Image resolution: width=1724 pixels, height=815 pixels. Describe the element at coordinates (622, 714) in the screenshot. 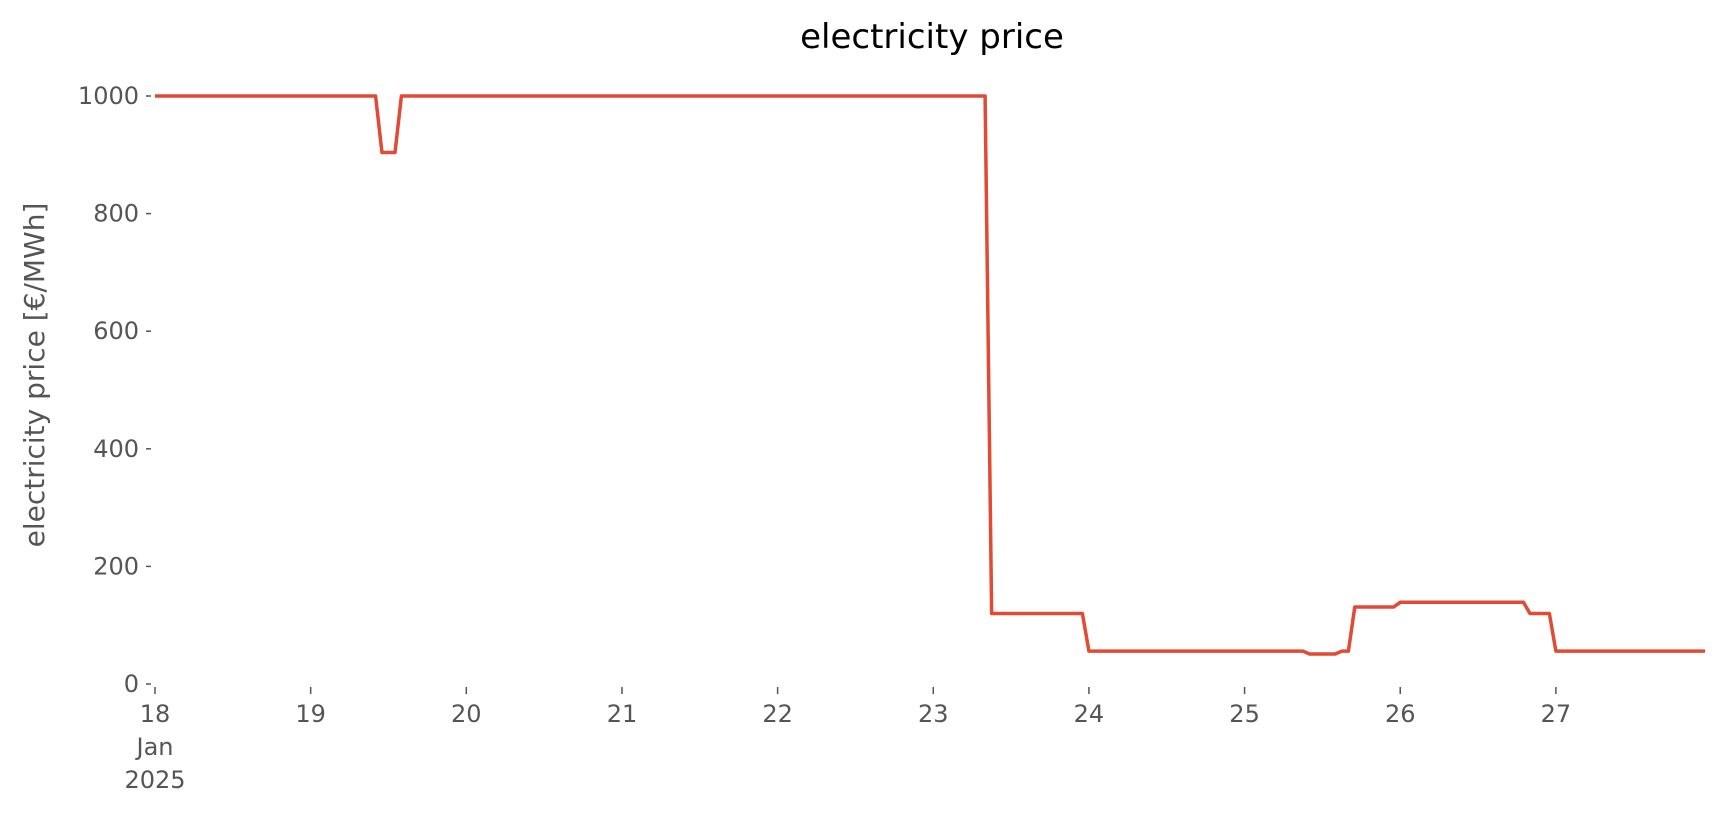

I see `x-tick-label: 21` at that location.